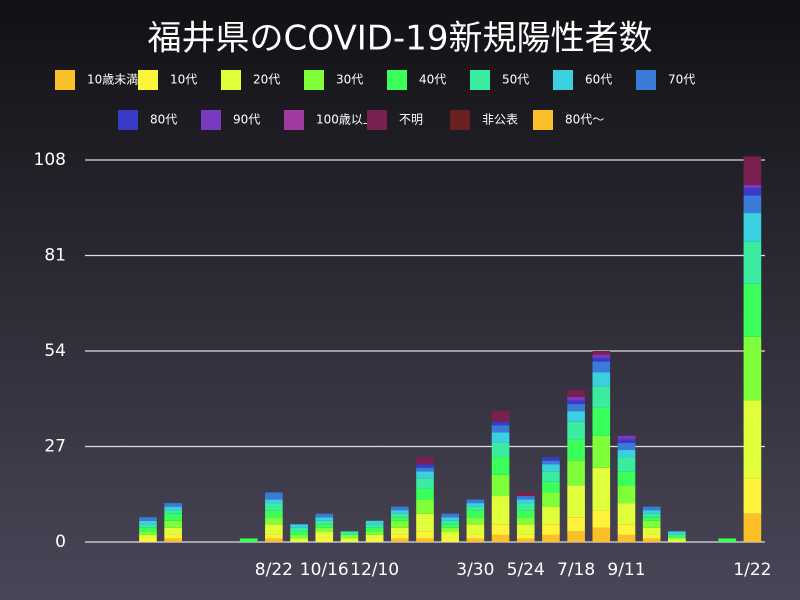  Describe the element at coordinates (266, 80) in the screenshot. I see `legend-label: 20代` at that location.